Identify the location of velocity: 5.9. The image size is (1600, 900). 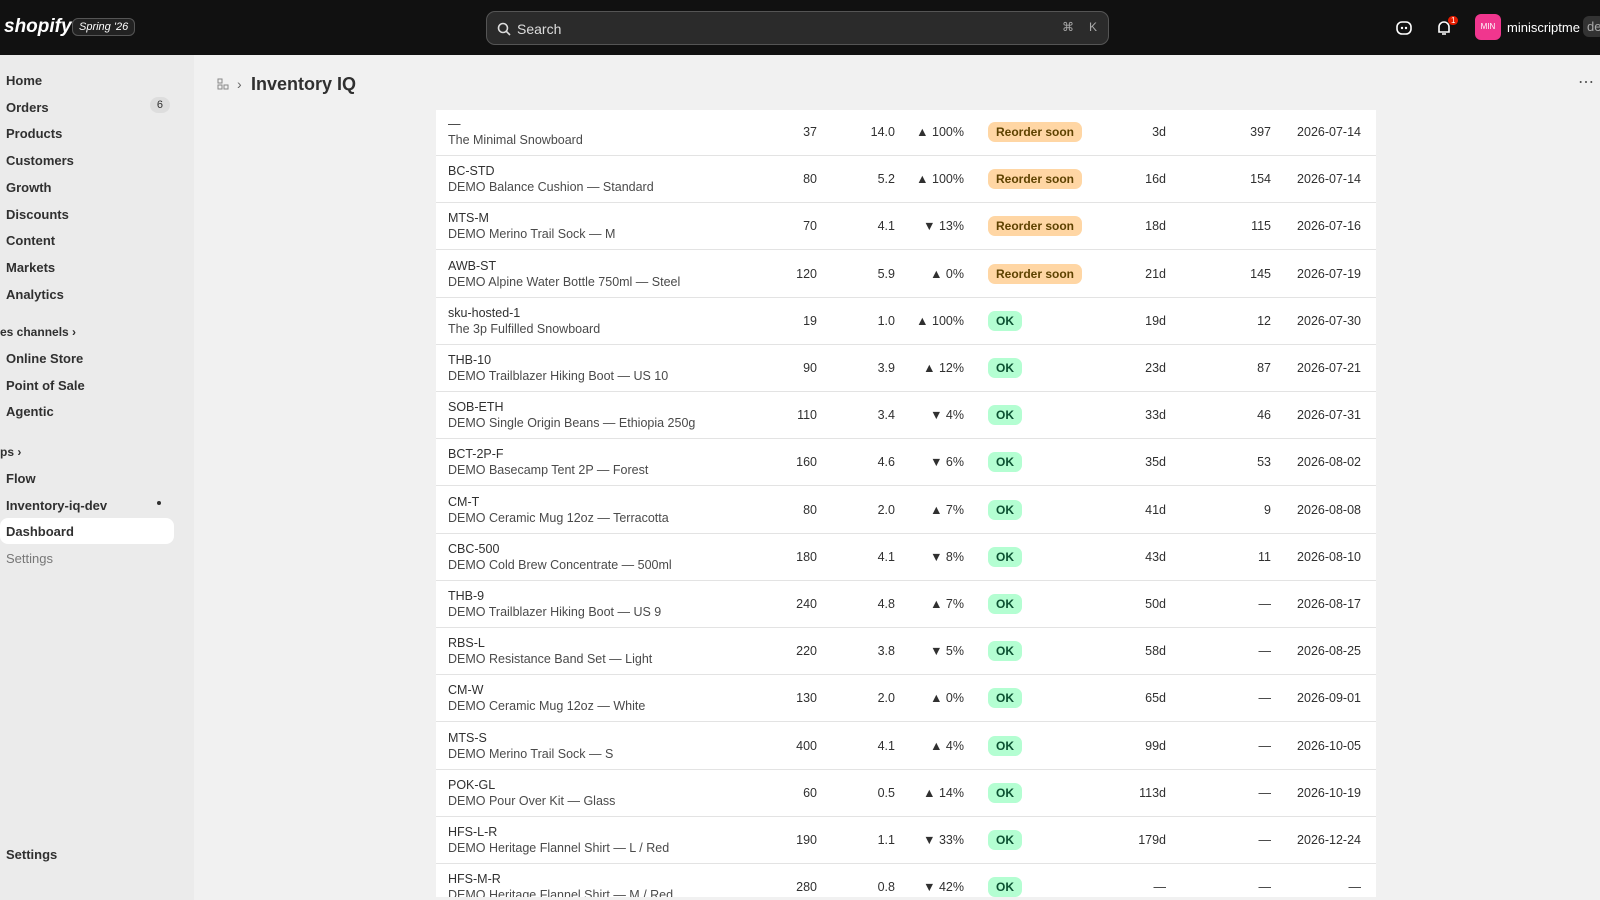
(886, 273).